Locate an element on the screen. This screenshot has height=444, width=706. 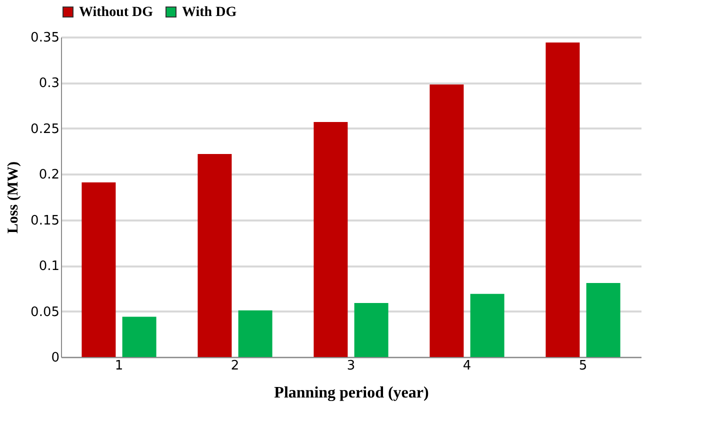
y-tick-label: 0 is located at coordinates (55, 358).